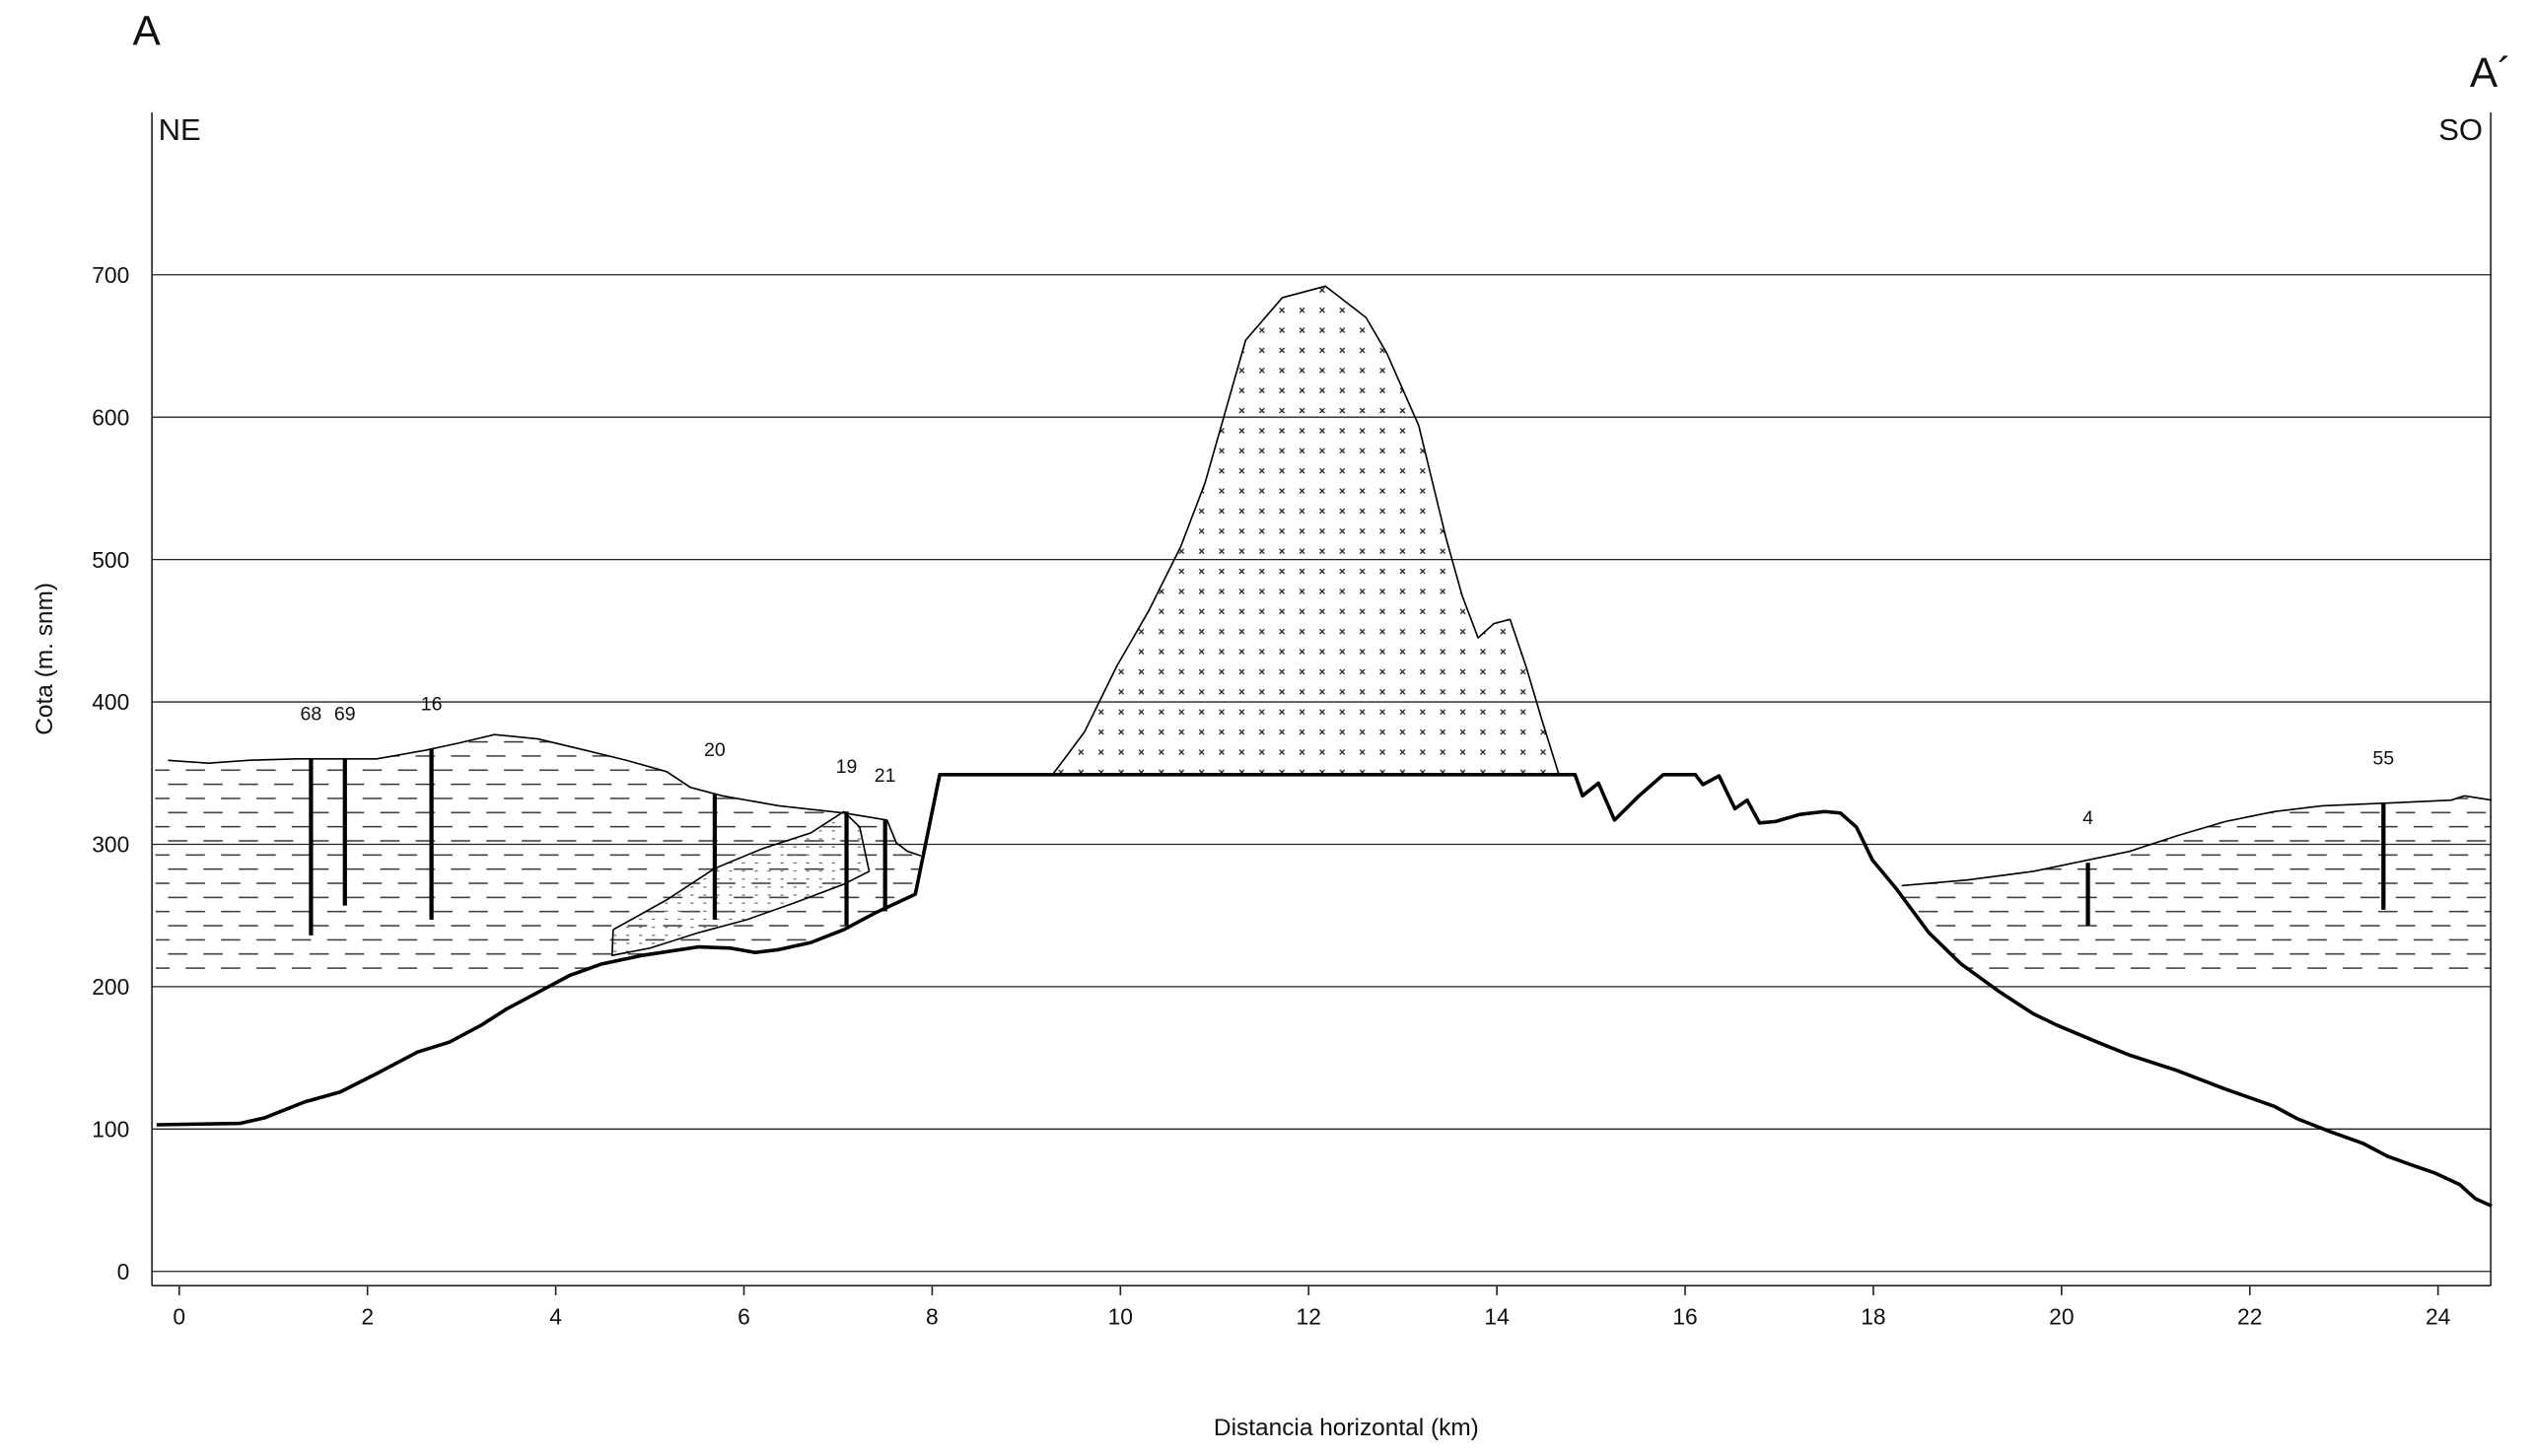  Describe the element at coordinates (110, 275) in the screenshot. I see `y-tick-label: 700` at that location.